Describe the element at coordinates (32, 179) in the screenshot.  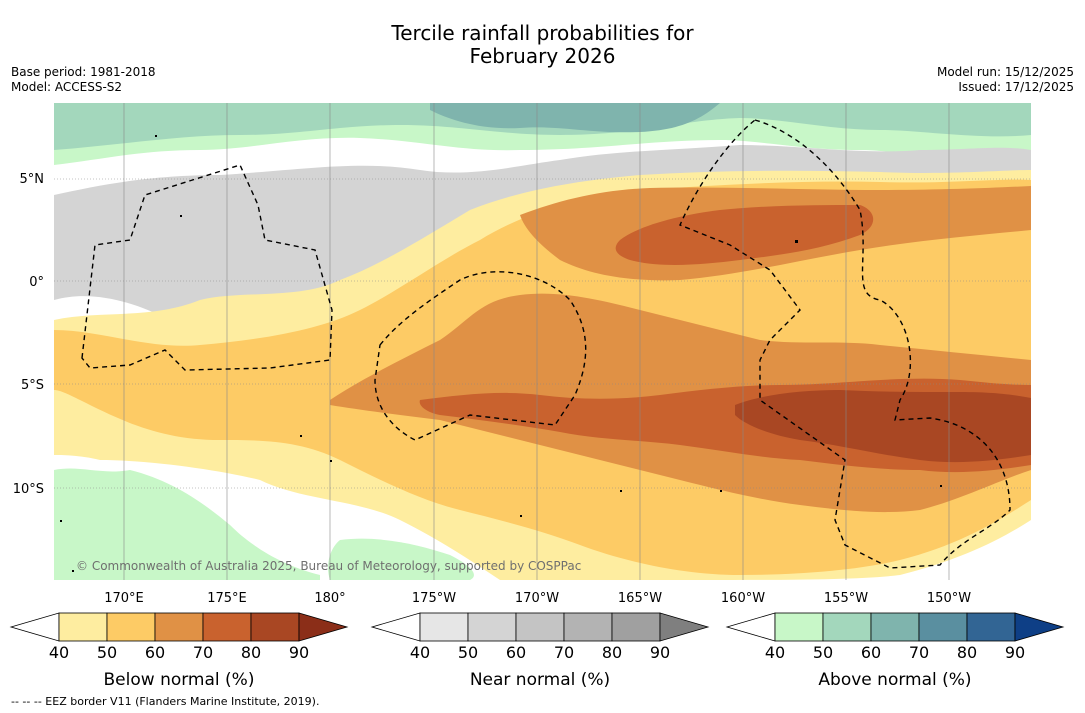
I see `lat-label: 5°N` at that location.